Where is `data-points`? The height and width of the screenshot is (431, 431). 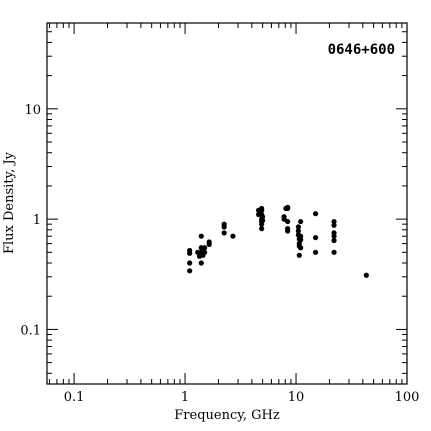
data-points is located at coordinates (278, 241).